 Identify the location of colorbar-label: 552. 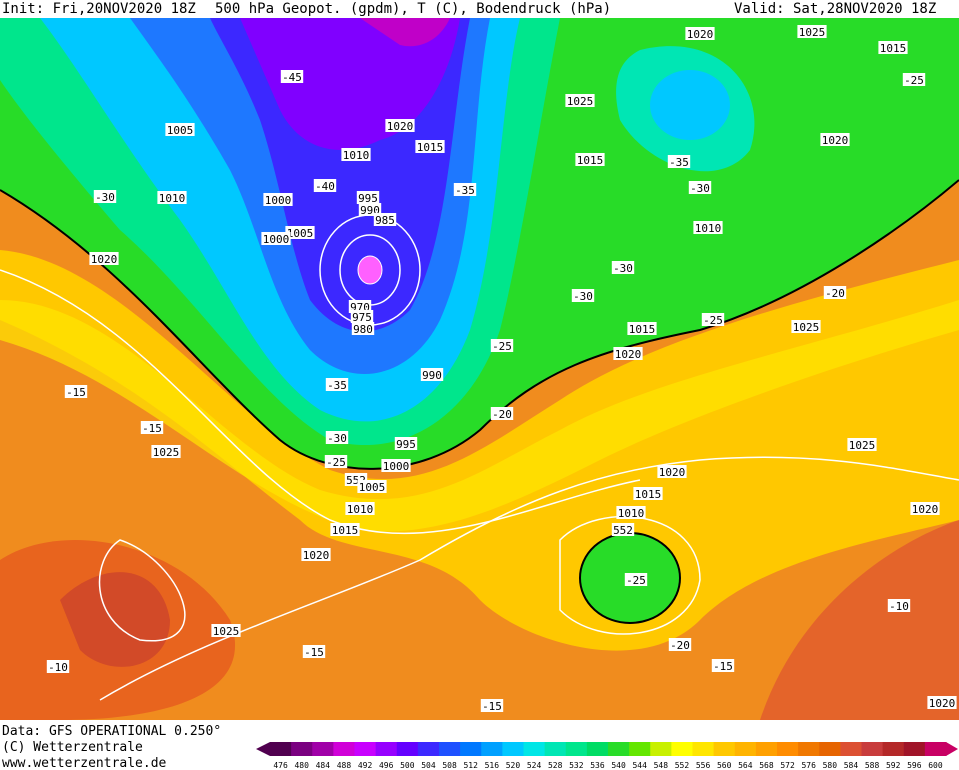
(682, 765).